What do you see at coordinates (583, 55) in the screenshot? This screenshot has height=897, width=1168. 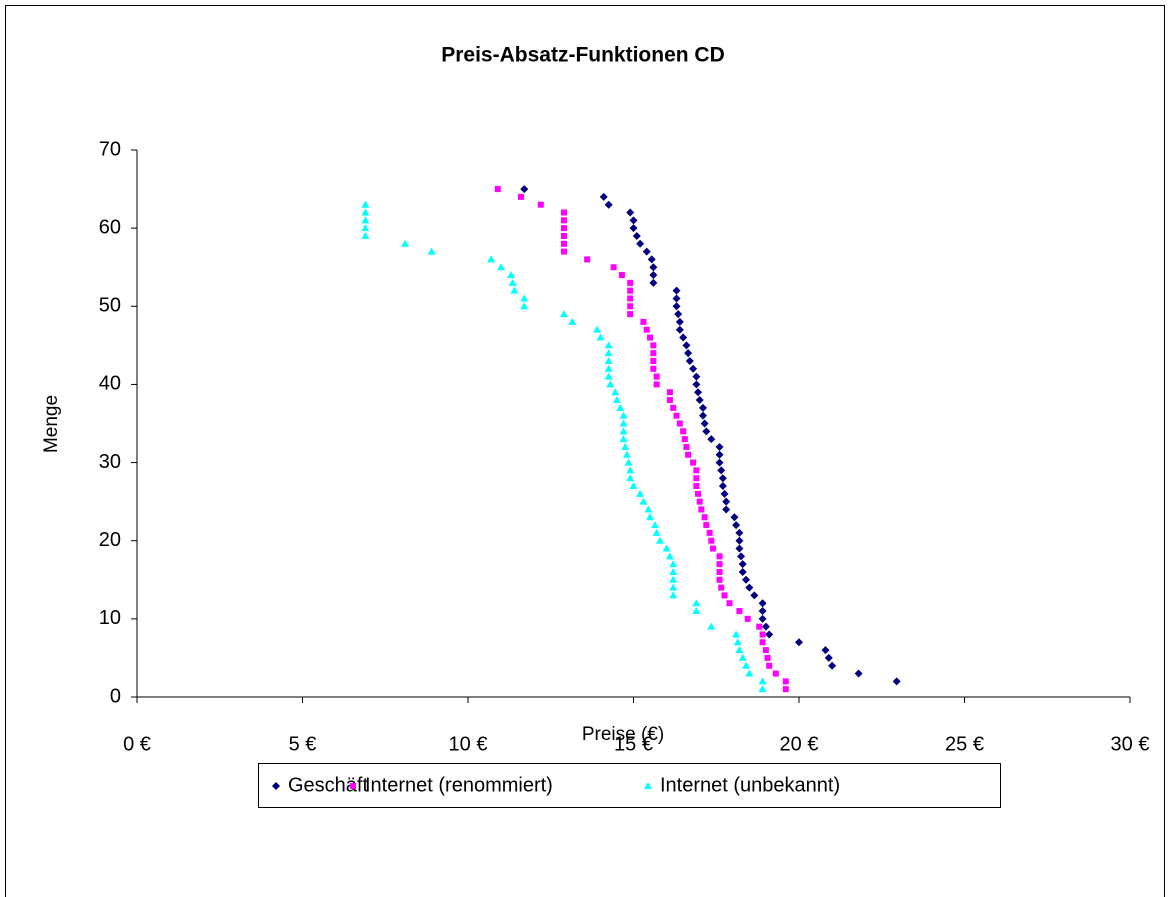 I see `chart-title: Preis-Absatz-Funktionen CD` at bounding box center [583, 55].